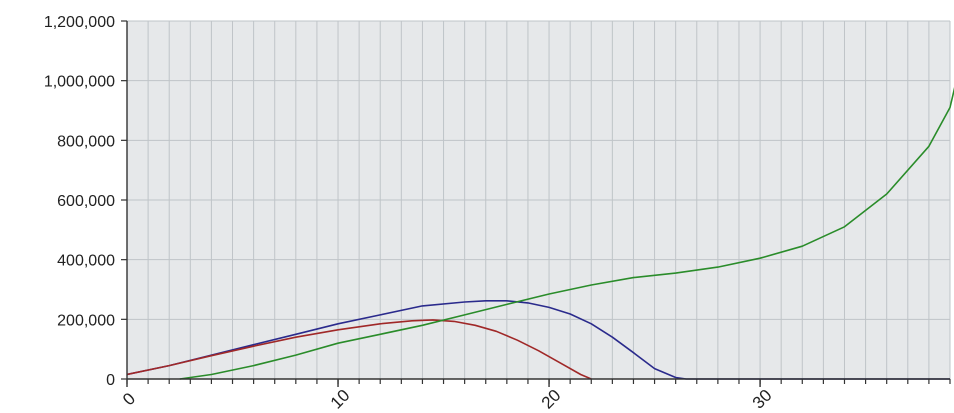  I want to click on x-tick-label: 0, so click(129, 399).